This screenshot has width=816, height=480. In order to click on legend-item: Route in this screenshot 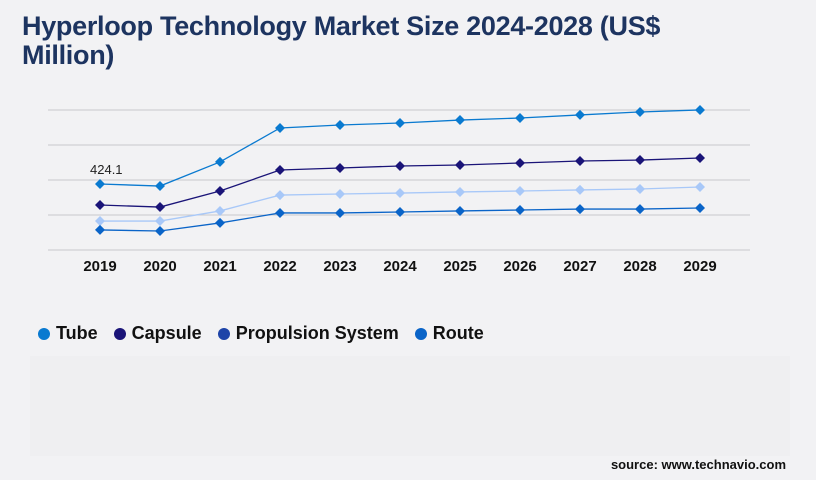, I will do `click(449, 333)`.